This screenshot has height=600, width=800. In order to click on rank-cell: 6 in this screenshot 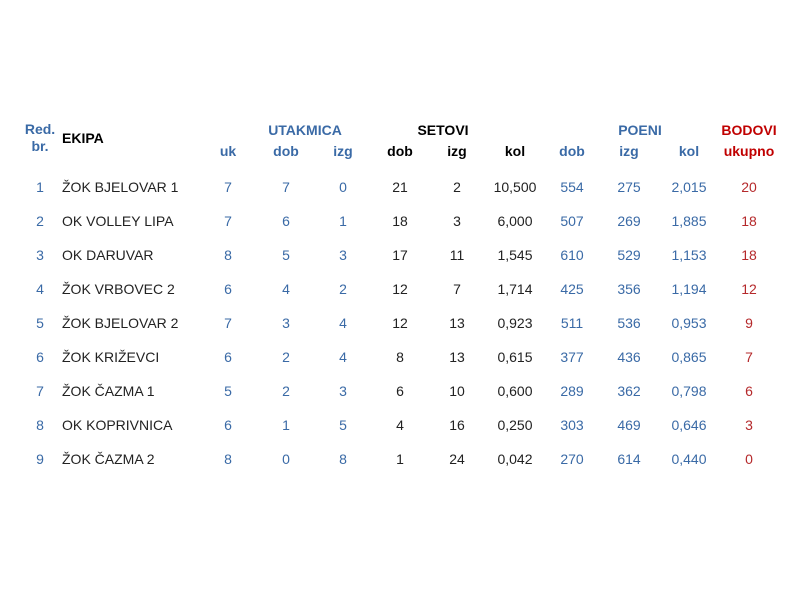, I will do `click(40, 357)`.